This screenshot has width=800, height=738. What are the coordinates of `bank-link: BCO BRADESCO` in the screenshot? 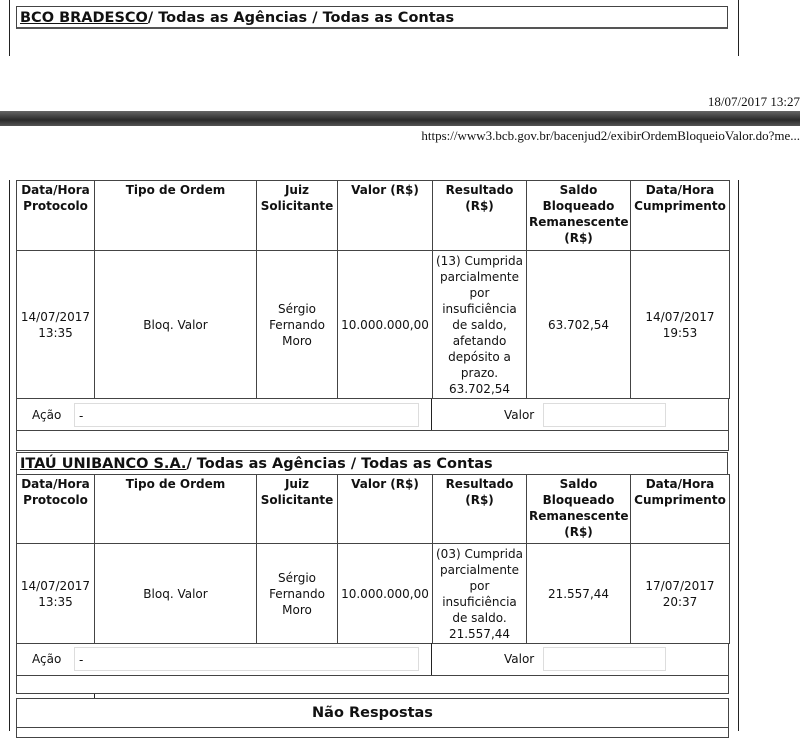 It's located at (84, 18).